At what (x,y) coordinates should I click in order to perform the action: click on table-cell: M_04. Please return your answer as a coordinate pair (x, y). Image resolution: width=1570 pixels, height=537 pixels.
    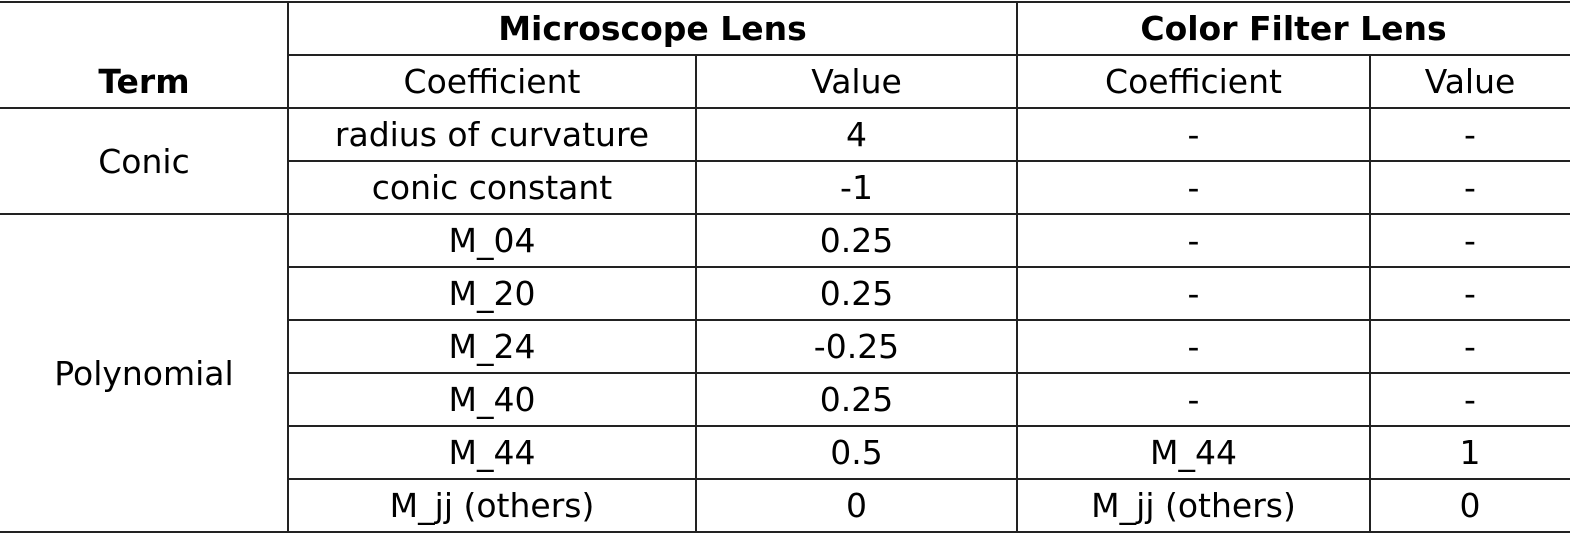
    Looking at the image, I should click on (492, 240).